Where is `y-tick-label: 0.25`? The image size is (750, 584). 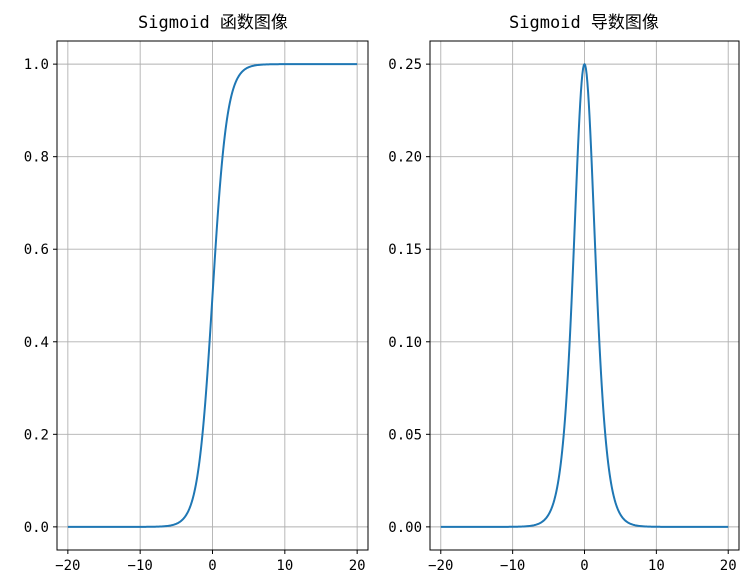 y-tick-label: 0.25 is located at coordinates (405, 65).